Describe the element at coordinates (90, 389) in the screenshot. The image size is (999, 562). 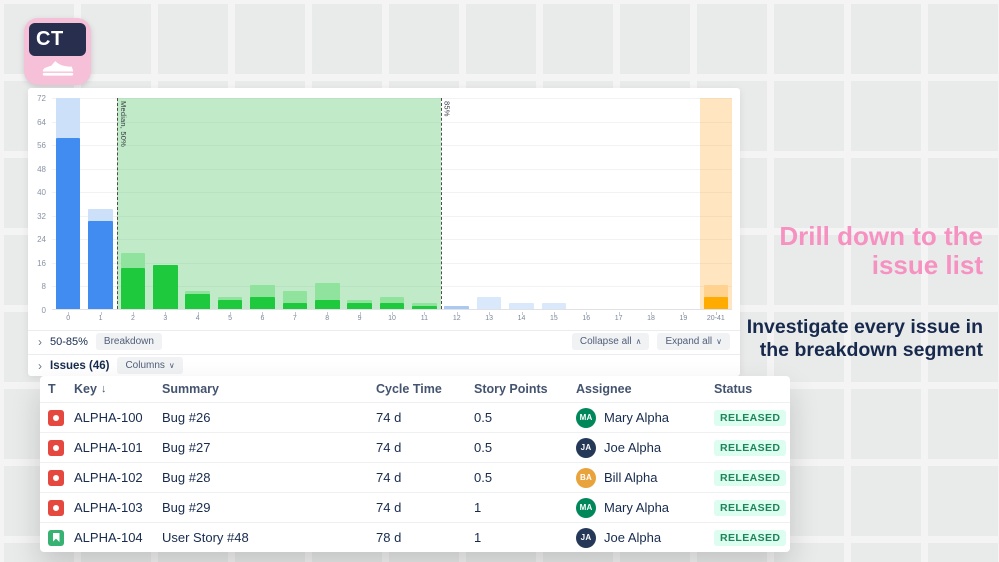
I see `column-header: Key ↓` at that location.